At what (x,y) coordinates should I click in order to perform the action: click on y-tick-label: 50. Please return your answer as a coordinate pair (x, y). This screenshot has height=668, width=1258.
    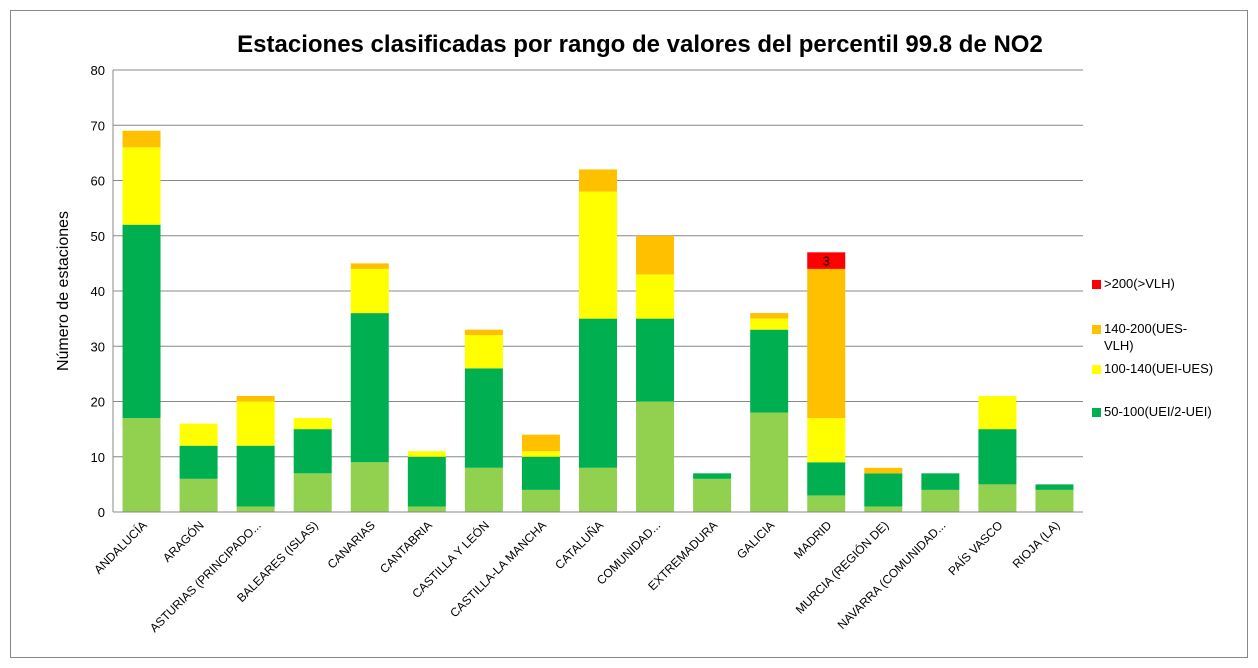
    Looking at the image, I should click on (98, 236).